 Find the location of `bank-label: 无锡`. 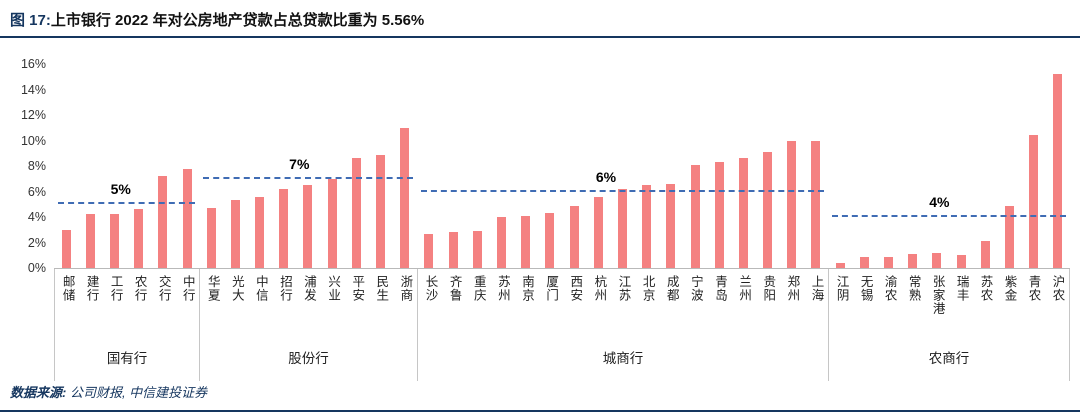

bank-label: 无锡 is located at coordinates (865, 288).